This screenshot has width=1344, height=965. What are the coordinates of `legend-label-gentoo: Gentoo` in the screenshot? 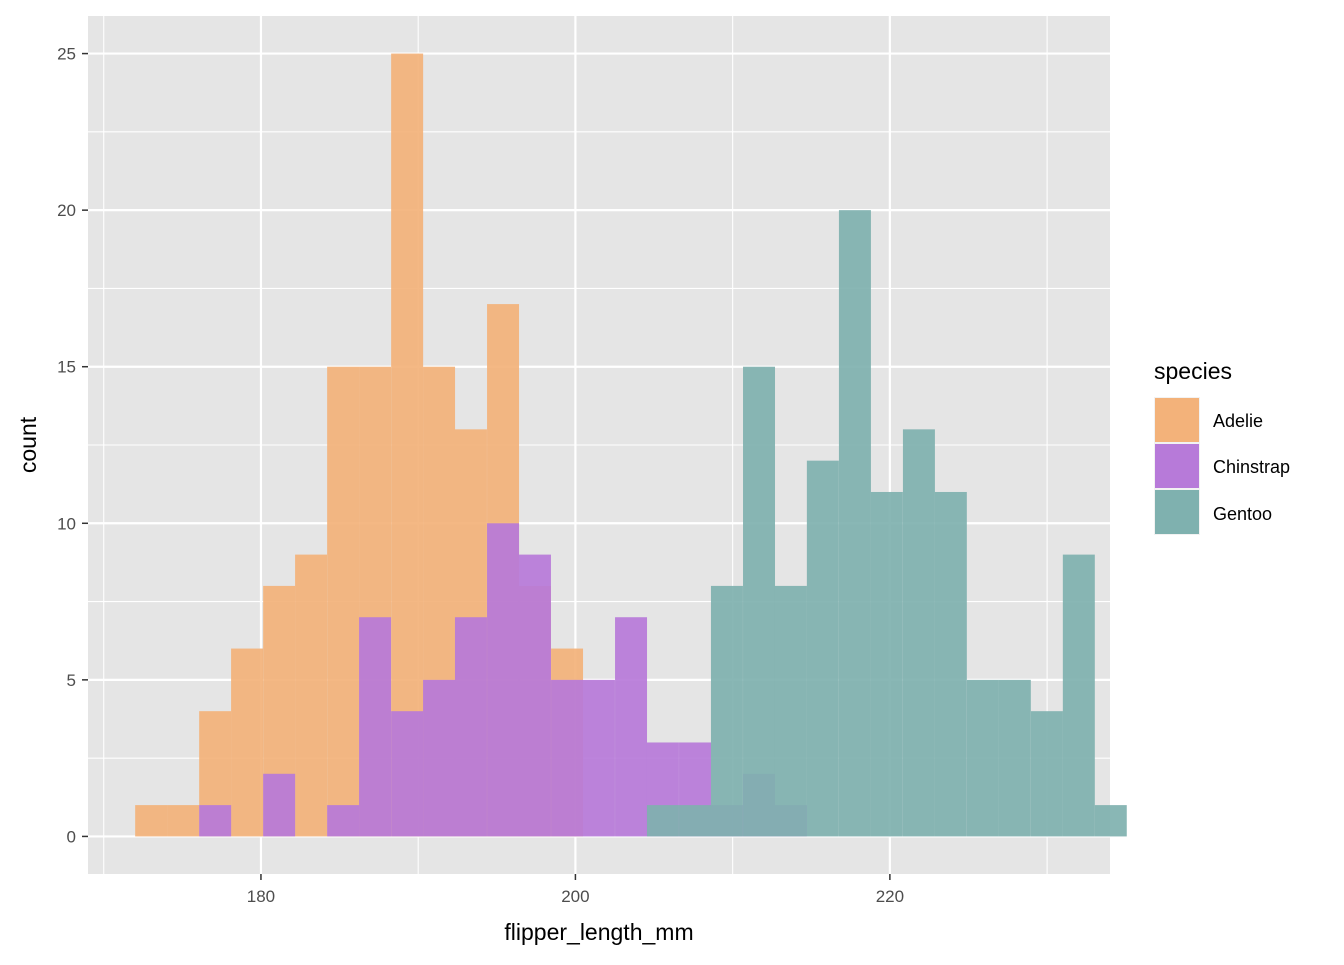 It's located at (1242, 514).